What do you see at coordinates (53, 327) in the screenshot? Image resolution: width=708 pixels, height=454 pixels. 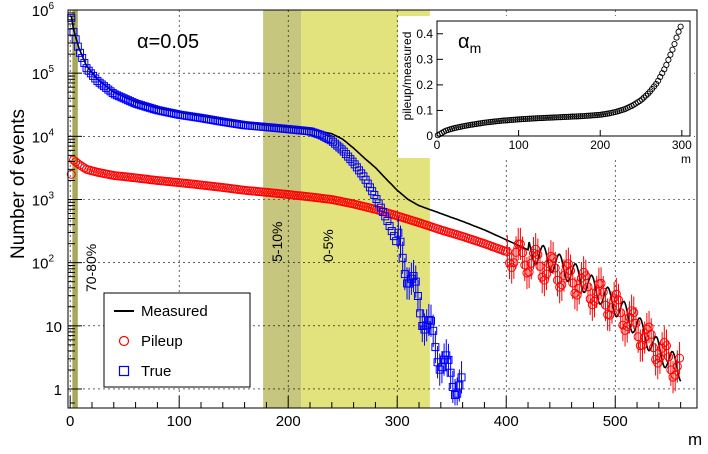 I see `y-tick-label-1: 10` at bounding box center [53, 327].